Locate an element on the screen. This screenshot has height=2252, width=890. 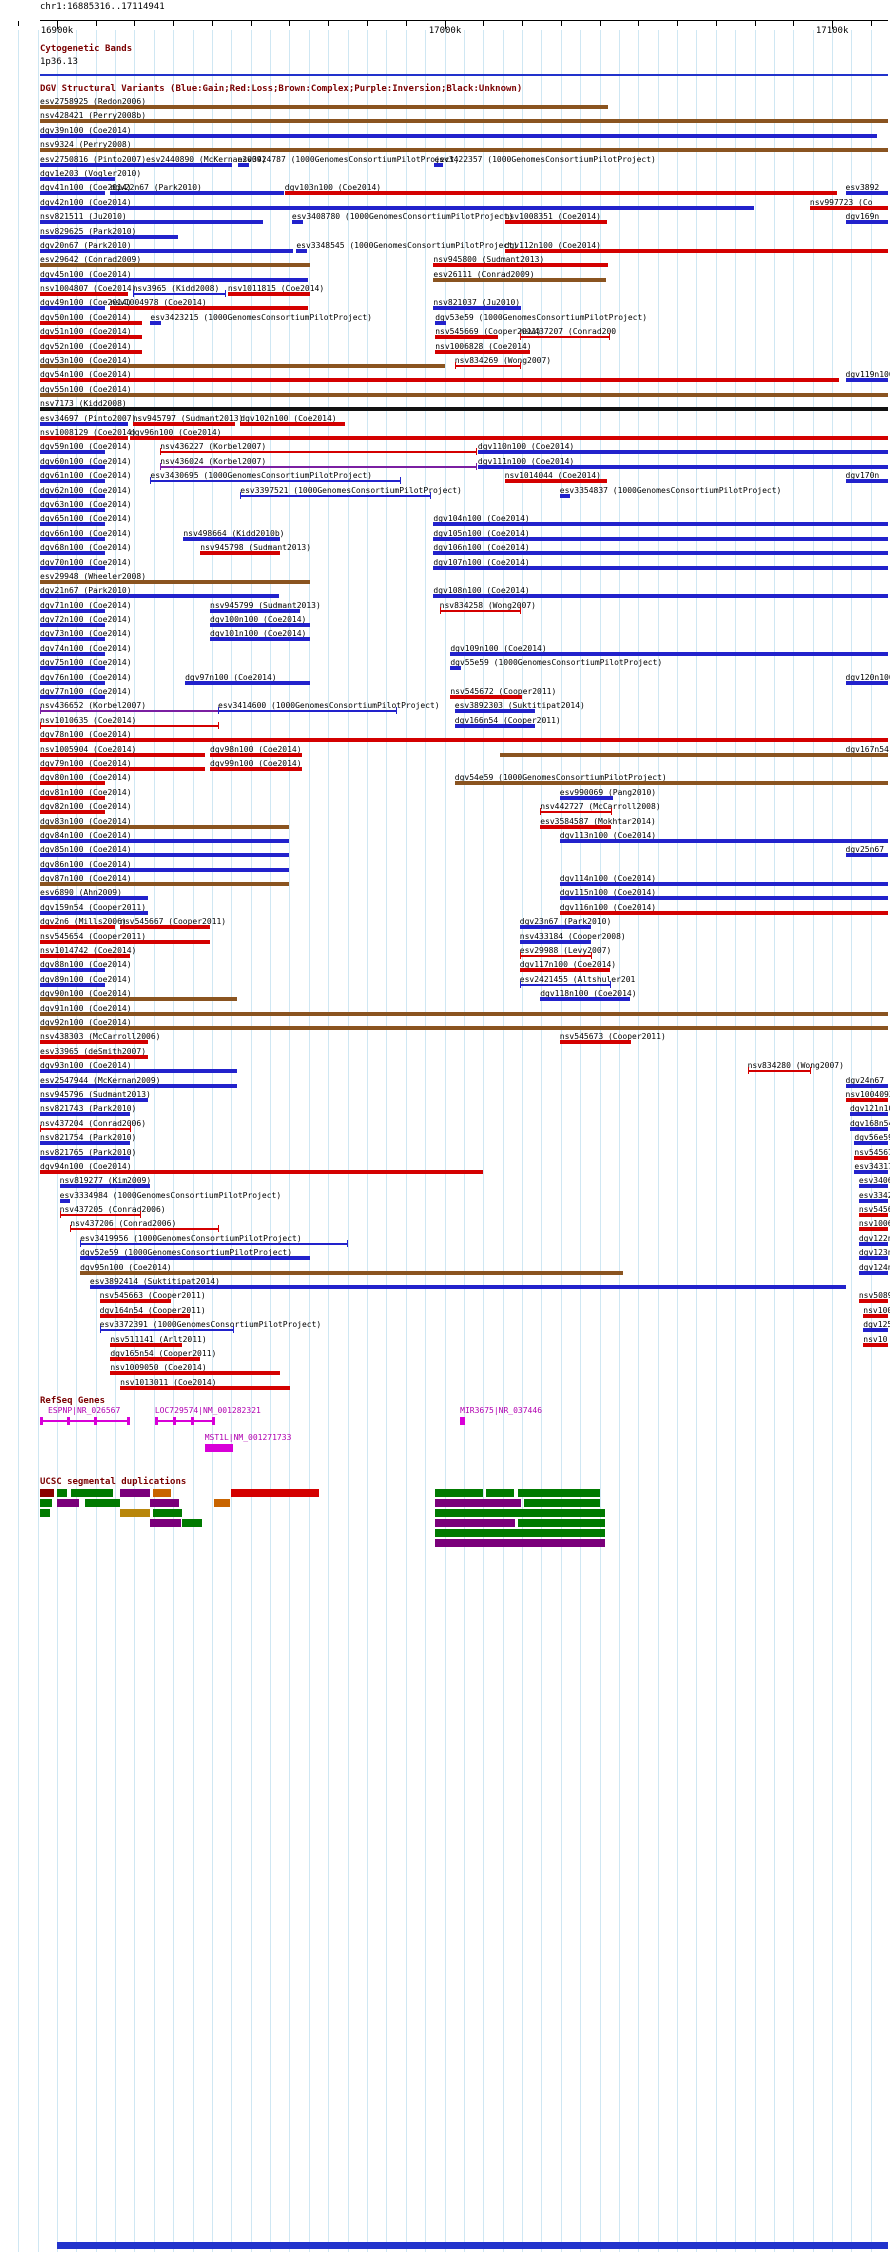
variant-label: dgv107n100 (Coe2014) is located at coordinates (481, 562).